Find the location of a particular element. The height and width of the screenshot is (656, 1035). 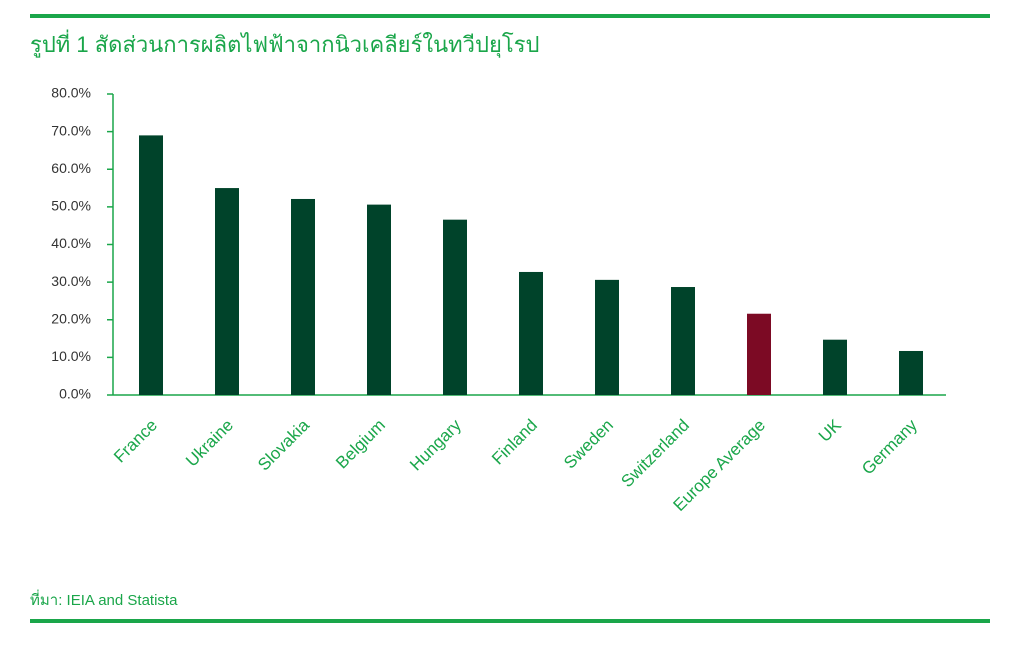

x-tick-label: Finland is located at coordinates (514, 442).